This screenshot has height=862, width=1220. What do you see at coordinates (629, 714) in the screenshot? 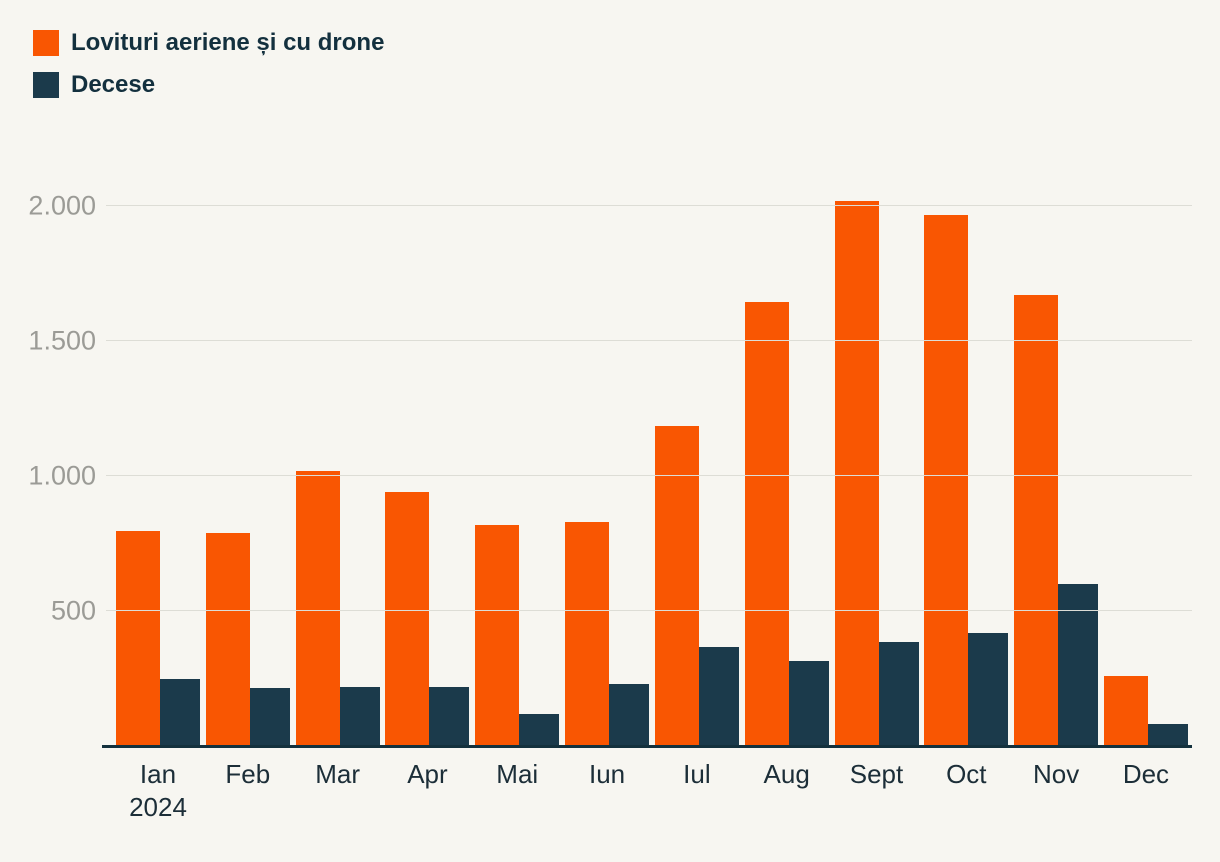
I see `bar-deaths-iun` at bounding box center [629, 714].